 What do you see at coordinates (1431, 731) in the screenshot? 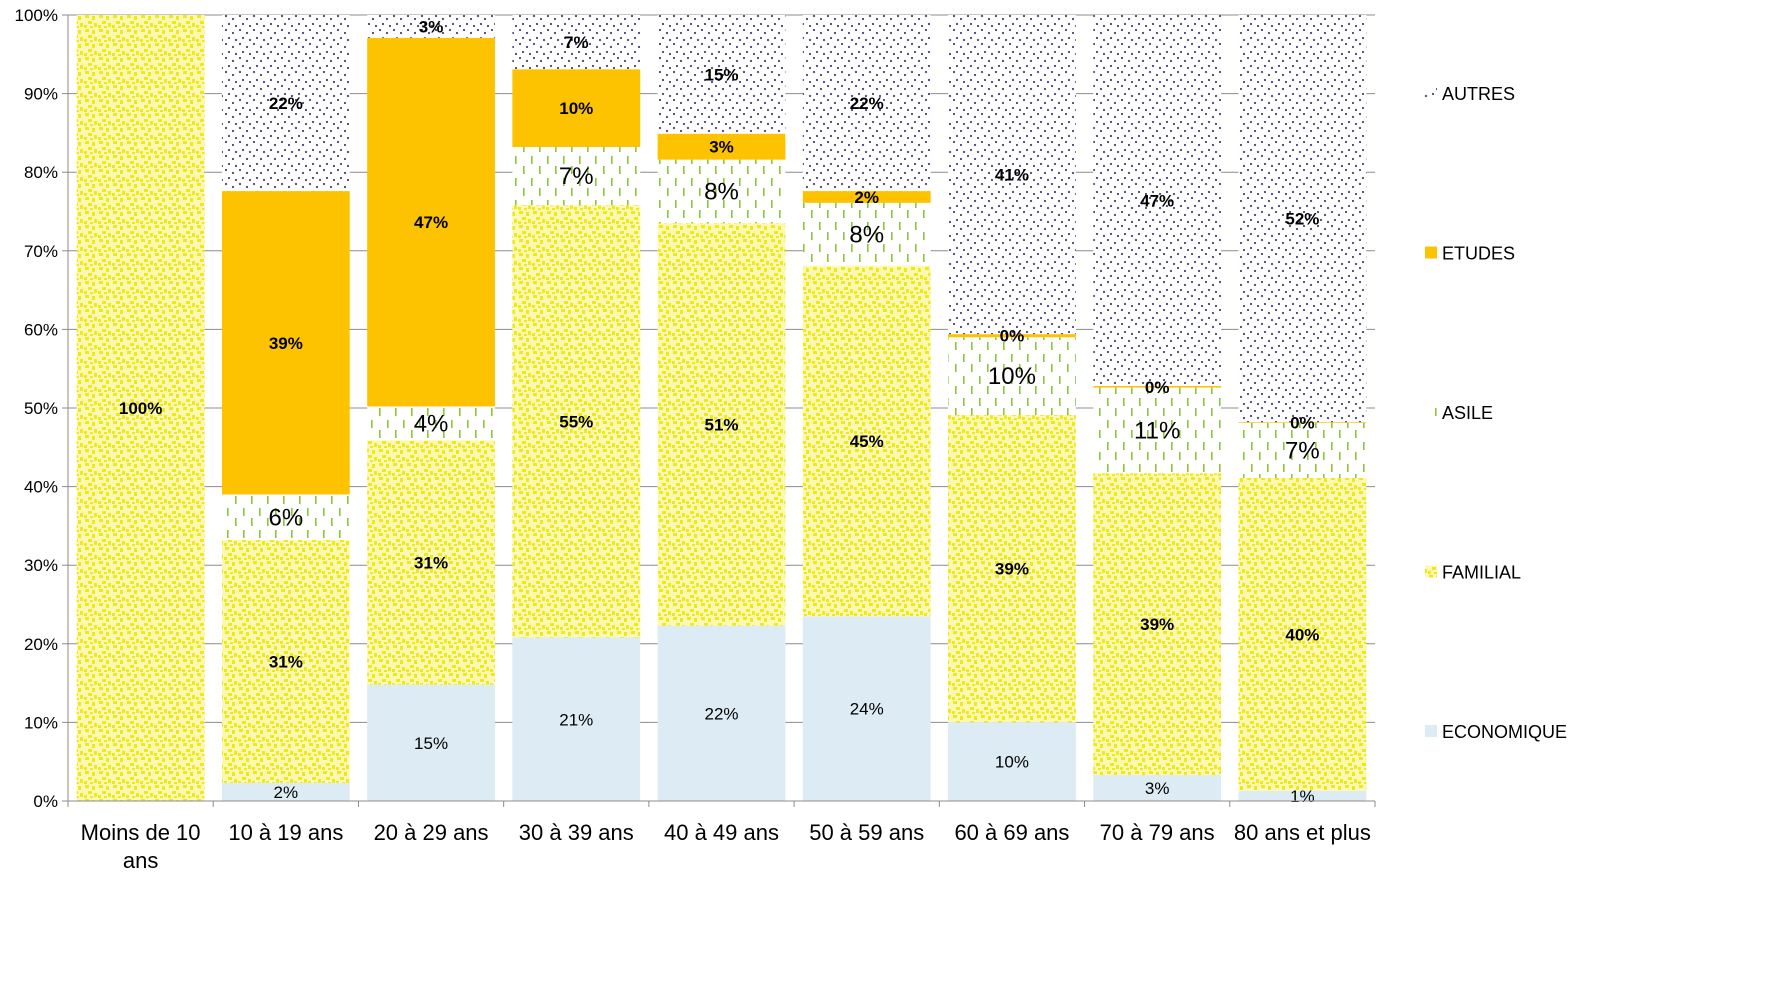
I see `legend-swatch-economique` at bounding box center [1431, 731].